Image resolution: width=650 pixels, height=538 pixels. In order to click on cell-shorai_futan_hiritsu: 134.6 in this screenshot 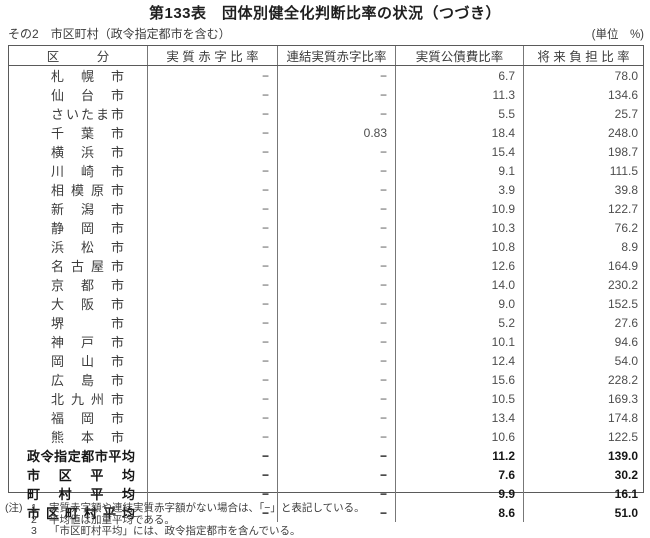, I will do `click(583, 94)`.